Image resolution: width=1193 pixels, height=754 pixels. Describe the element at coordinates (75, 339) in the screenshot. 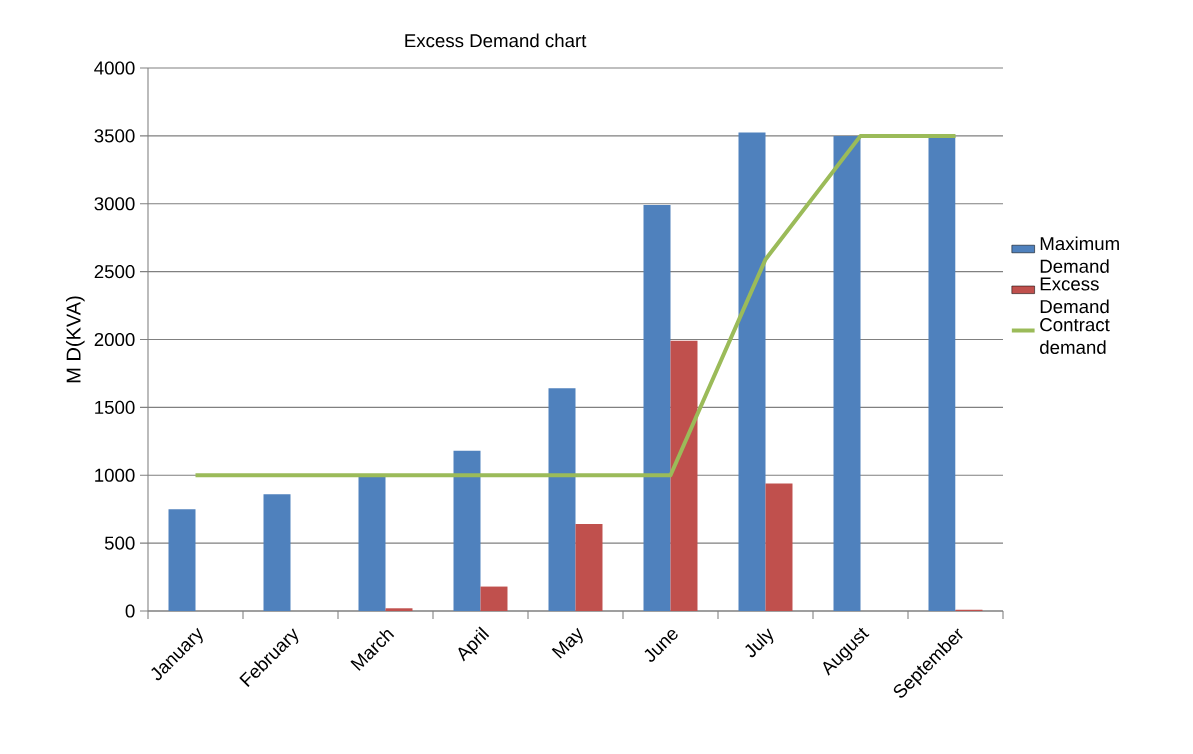

I see `y-axis-title: M D(KVA)` at that location.